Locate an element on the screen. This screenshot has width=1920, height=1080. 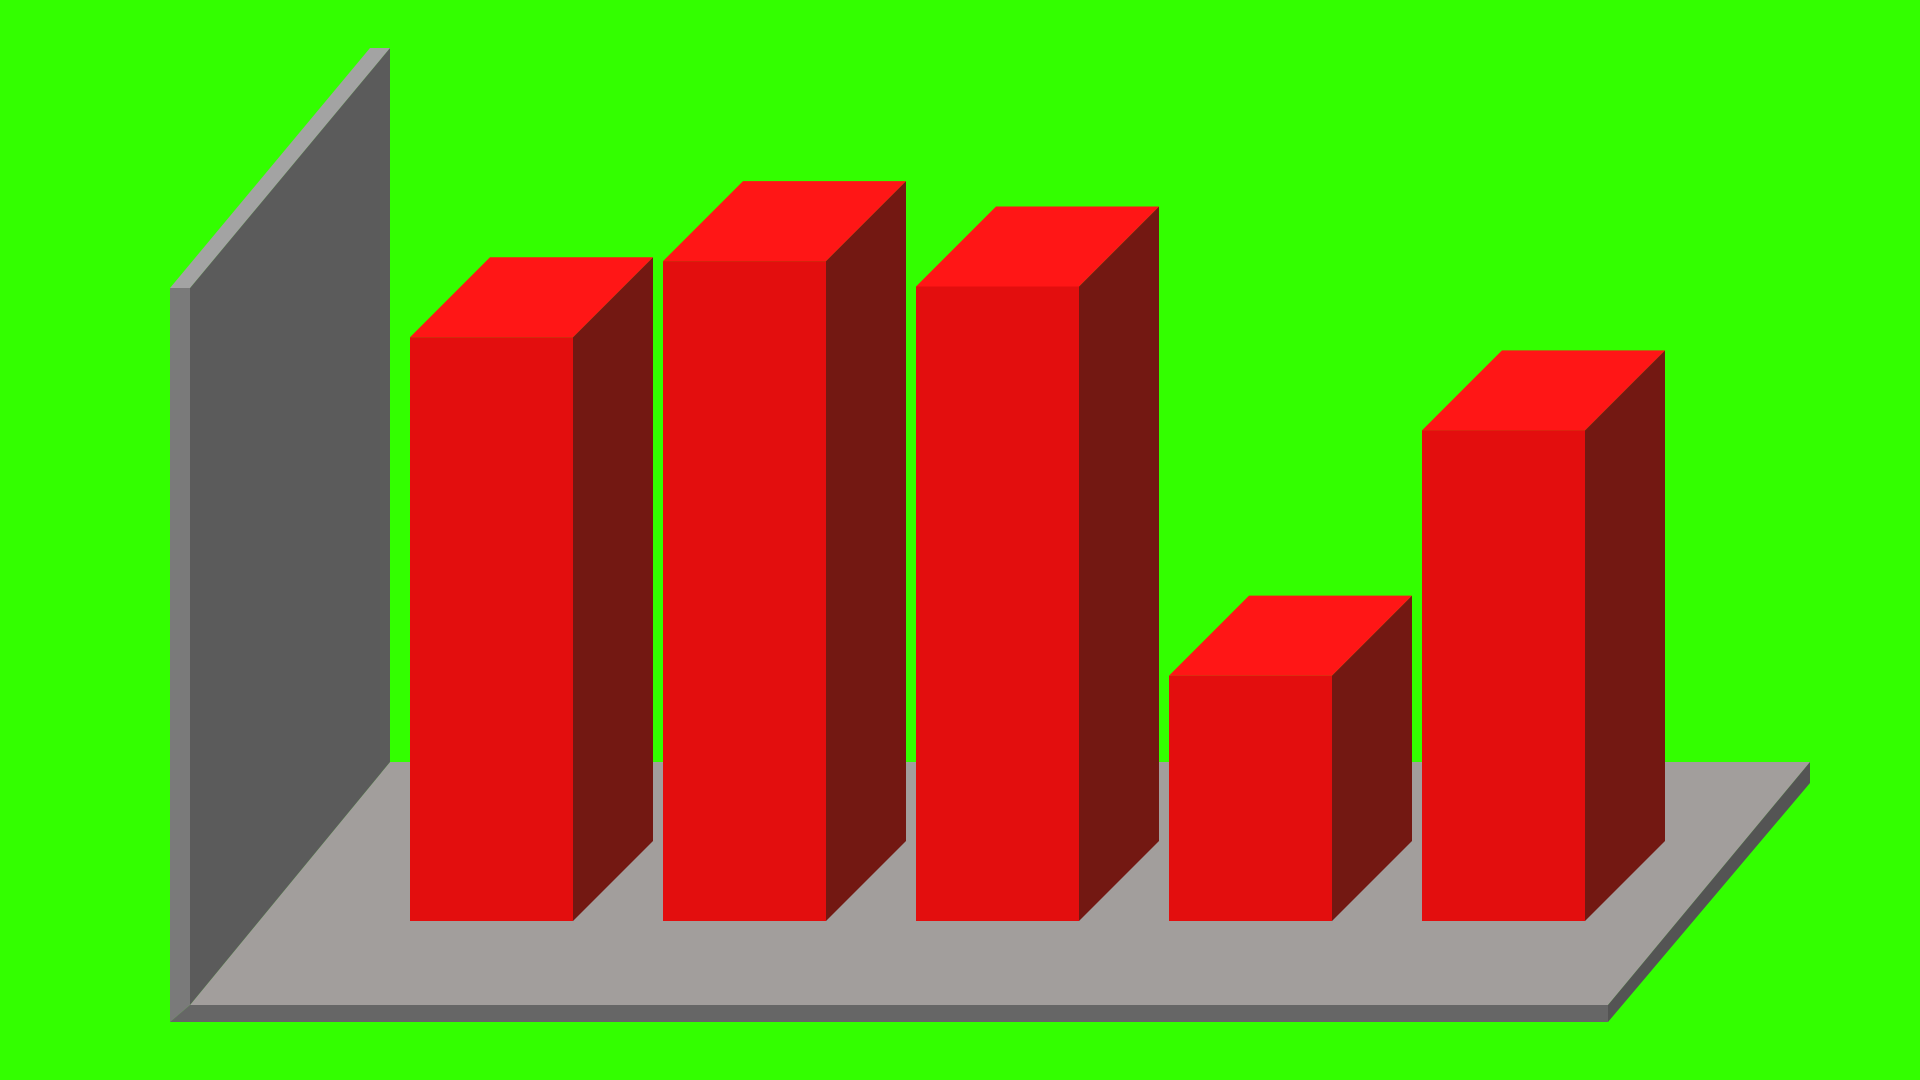
chart-back-wall-side-edge is located at coordinates (180, 655).